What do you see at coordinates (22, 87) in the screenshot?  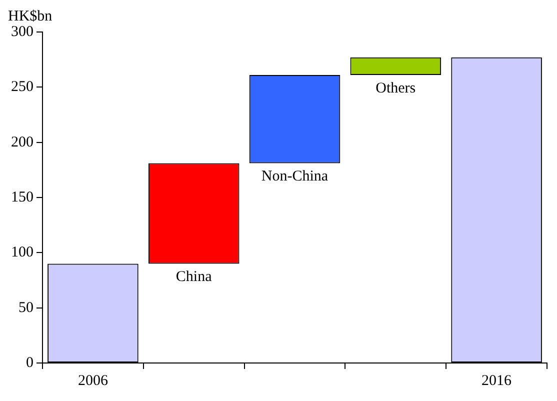 I see `y-tick-label: 250` at bounding box center [22, 87].